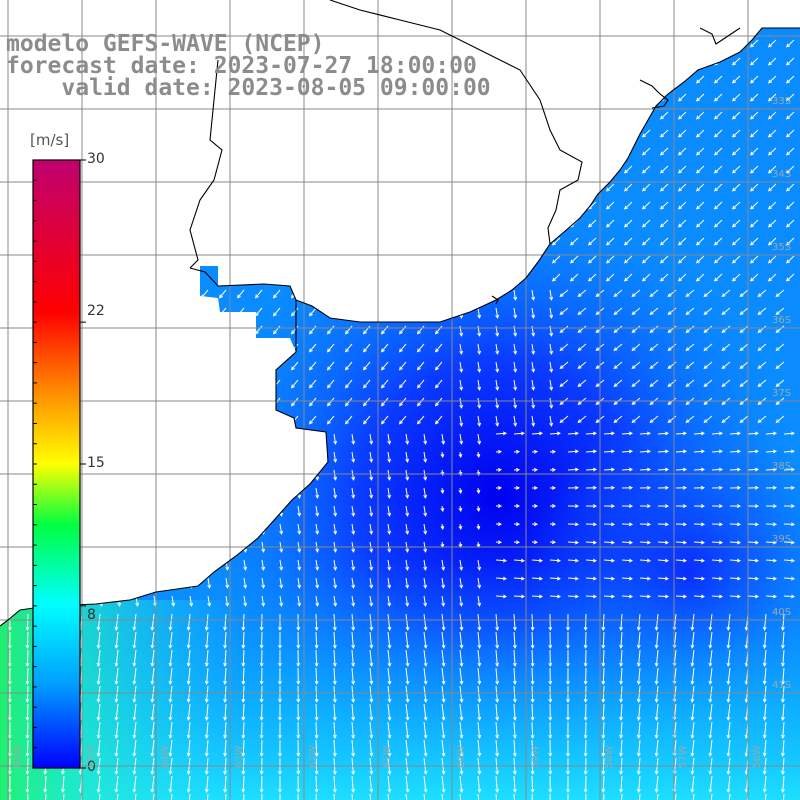  I want to click on longitude-label: 63W, so click(239, 756).